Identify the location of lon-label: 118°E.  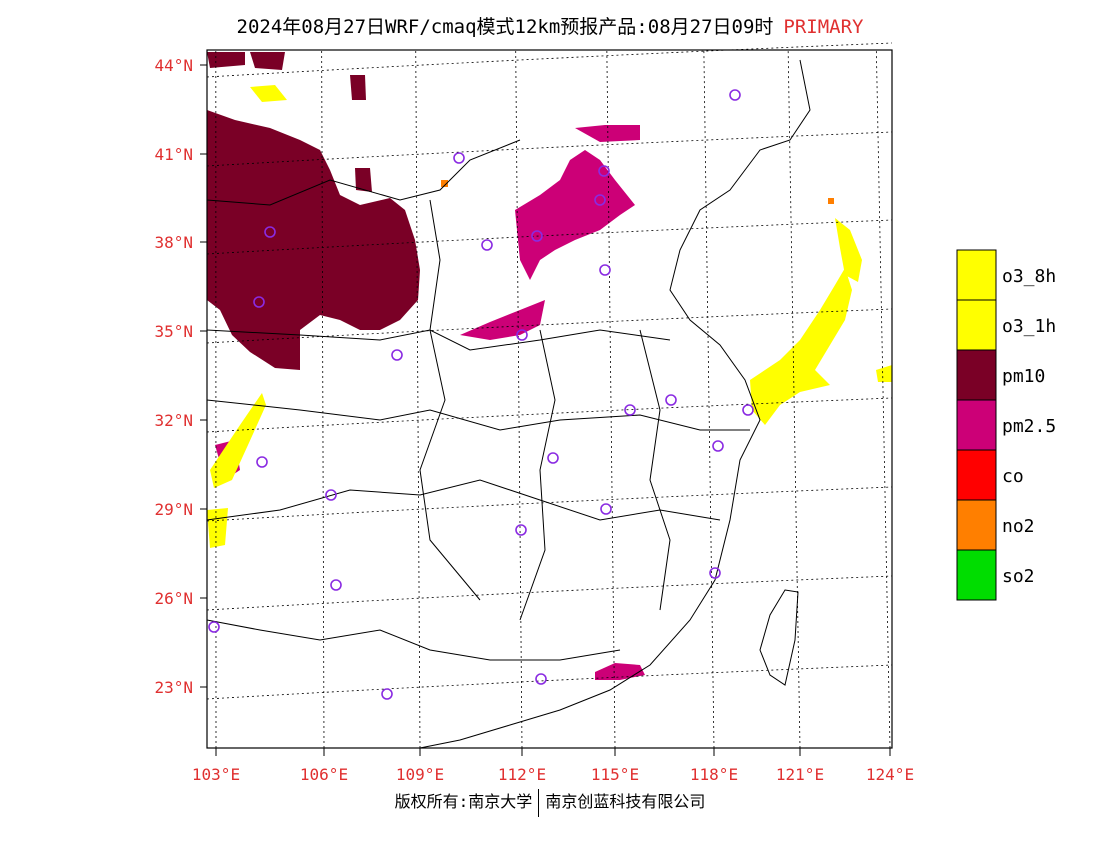
(714, 774).